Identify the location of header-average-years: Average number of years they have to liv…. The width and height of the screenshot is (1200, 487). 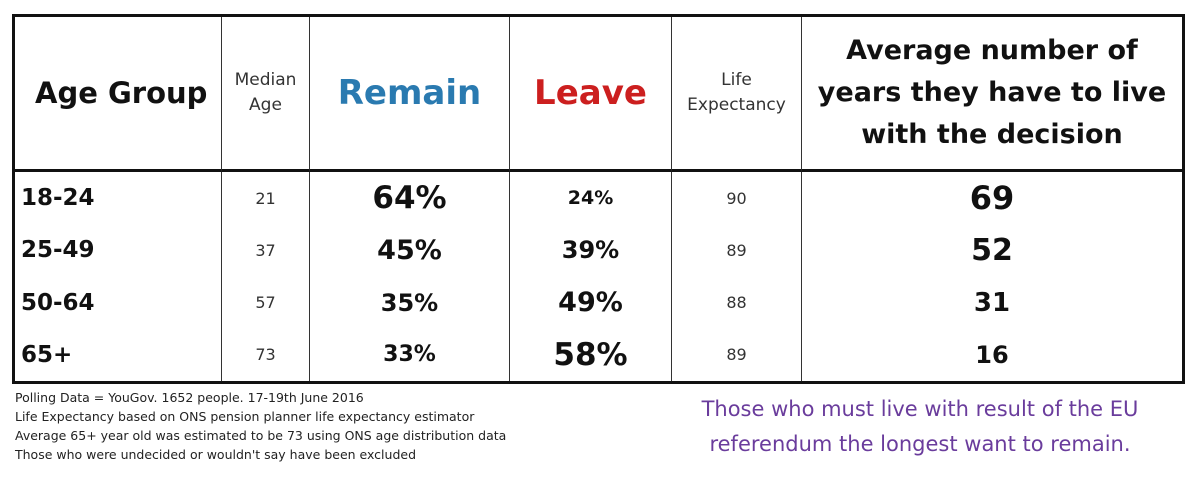
(992, 94).